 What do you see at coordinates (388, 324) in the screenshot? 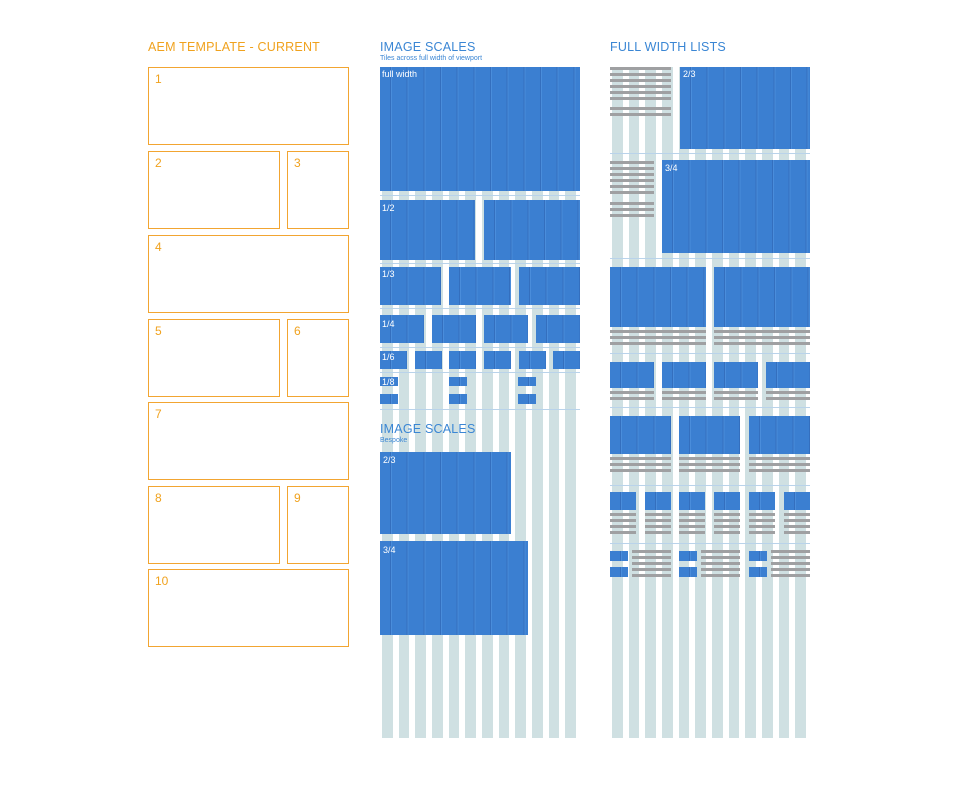
I see `scale-label-quarter: 1/4` at bounding box center [388, 324].